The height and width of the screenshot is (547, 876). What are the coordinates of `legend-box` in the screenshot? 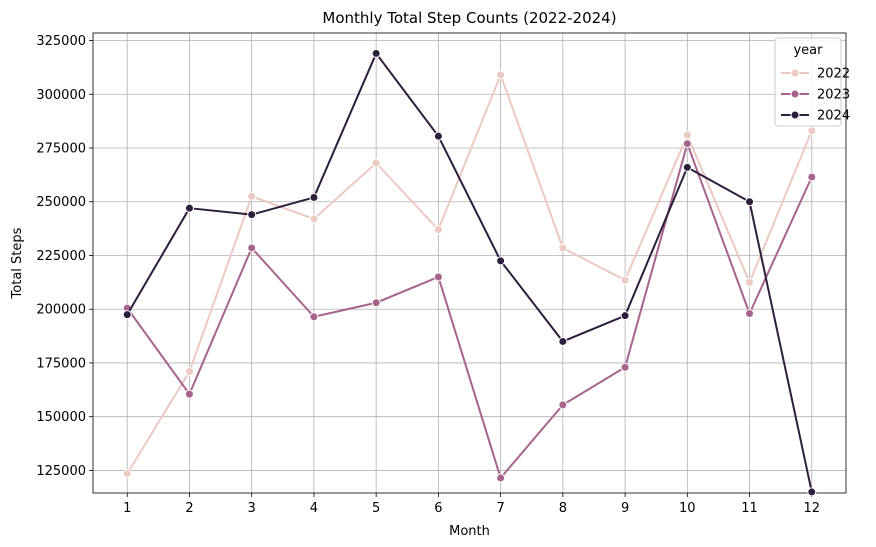 It's located at (808, 82).